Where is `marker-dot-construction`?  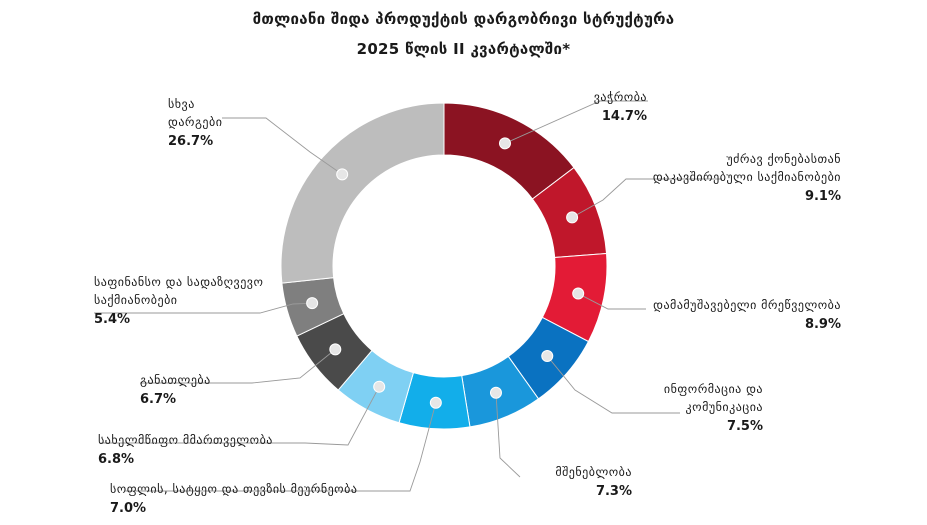
marker-dot-construction is located at coordinates (495, 392).